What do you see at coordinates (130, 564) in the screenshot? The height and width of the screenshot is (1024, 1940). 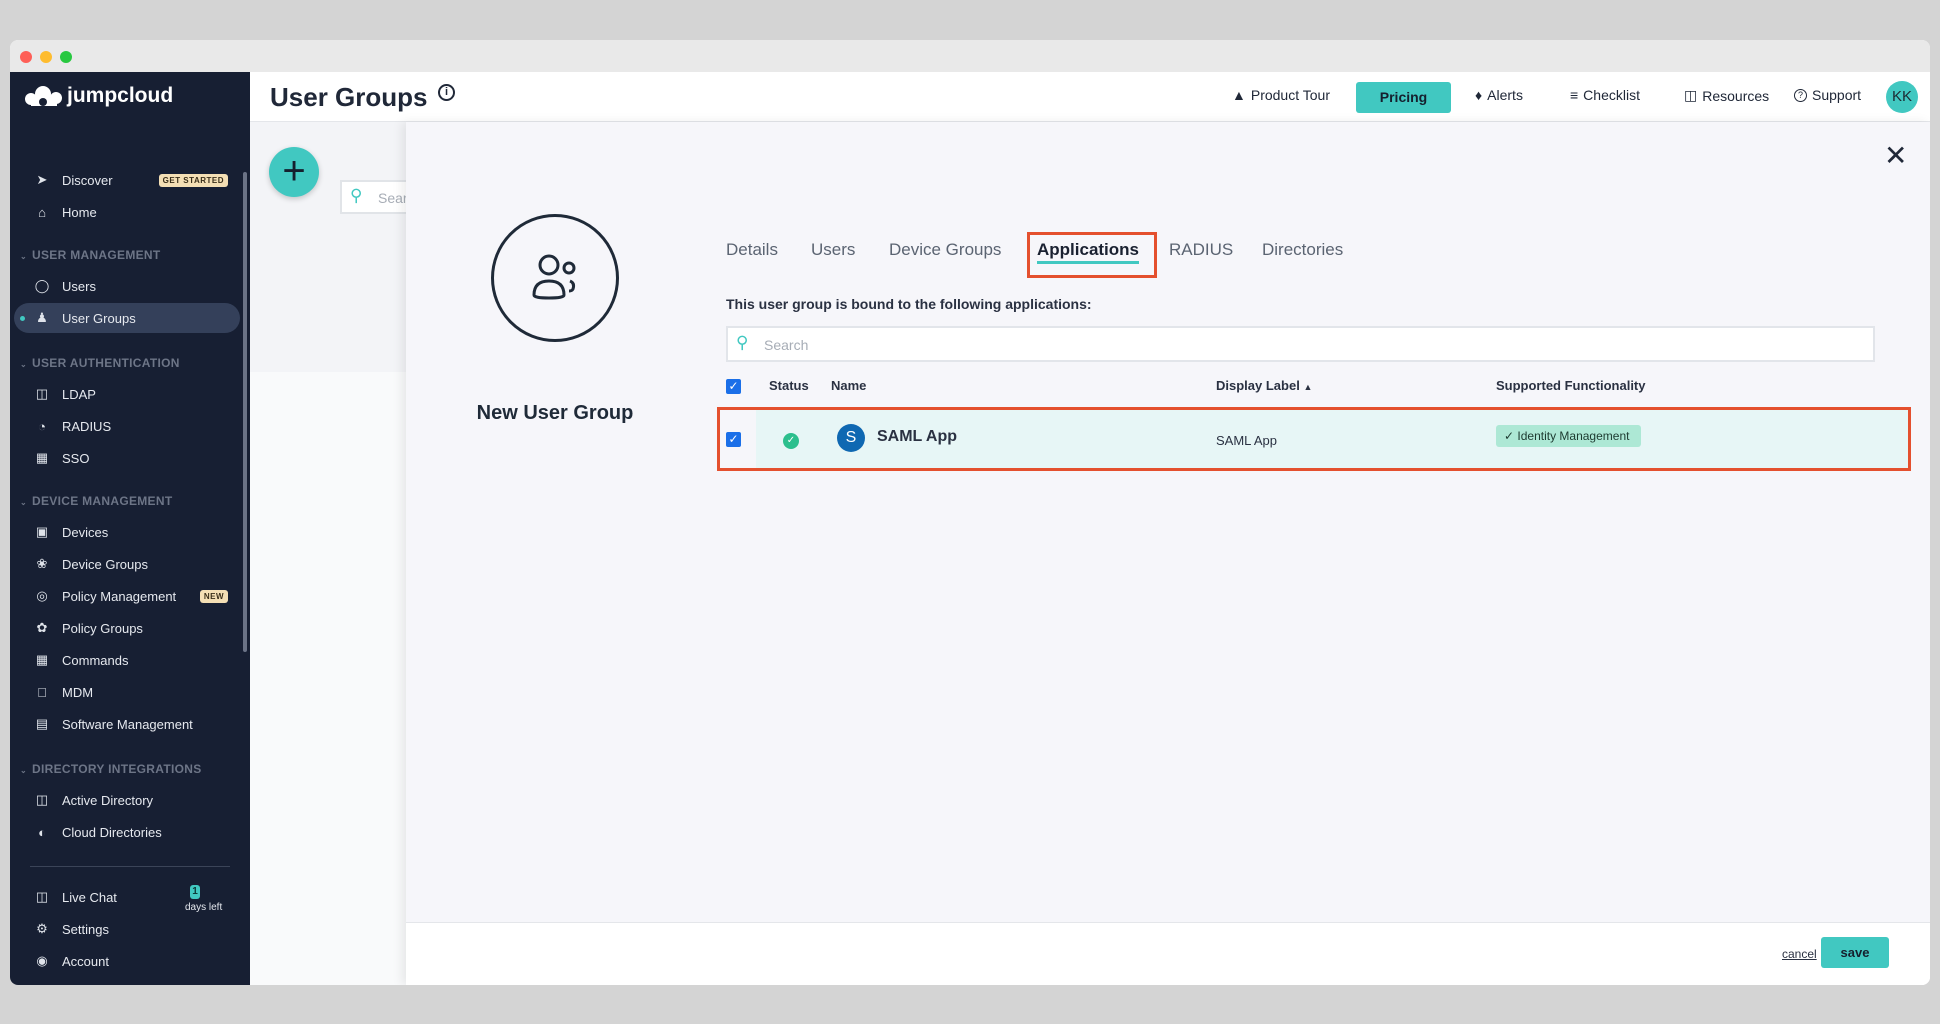 I see `sidebar-item-device-groups: ❀ Device Groups` at bounding box center [130, 564].